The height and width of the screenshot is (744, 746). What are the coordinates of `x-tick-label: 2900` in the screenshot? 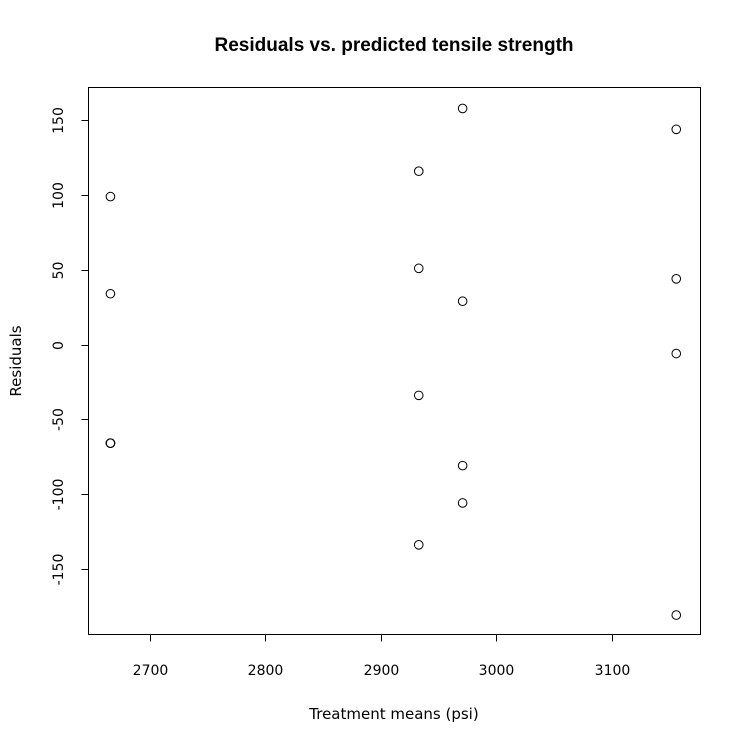 It's located at (382, 671).